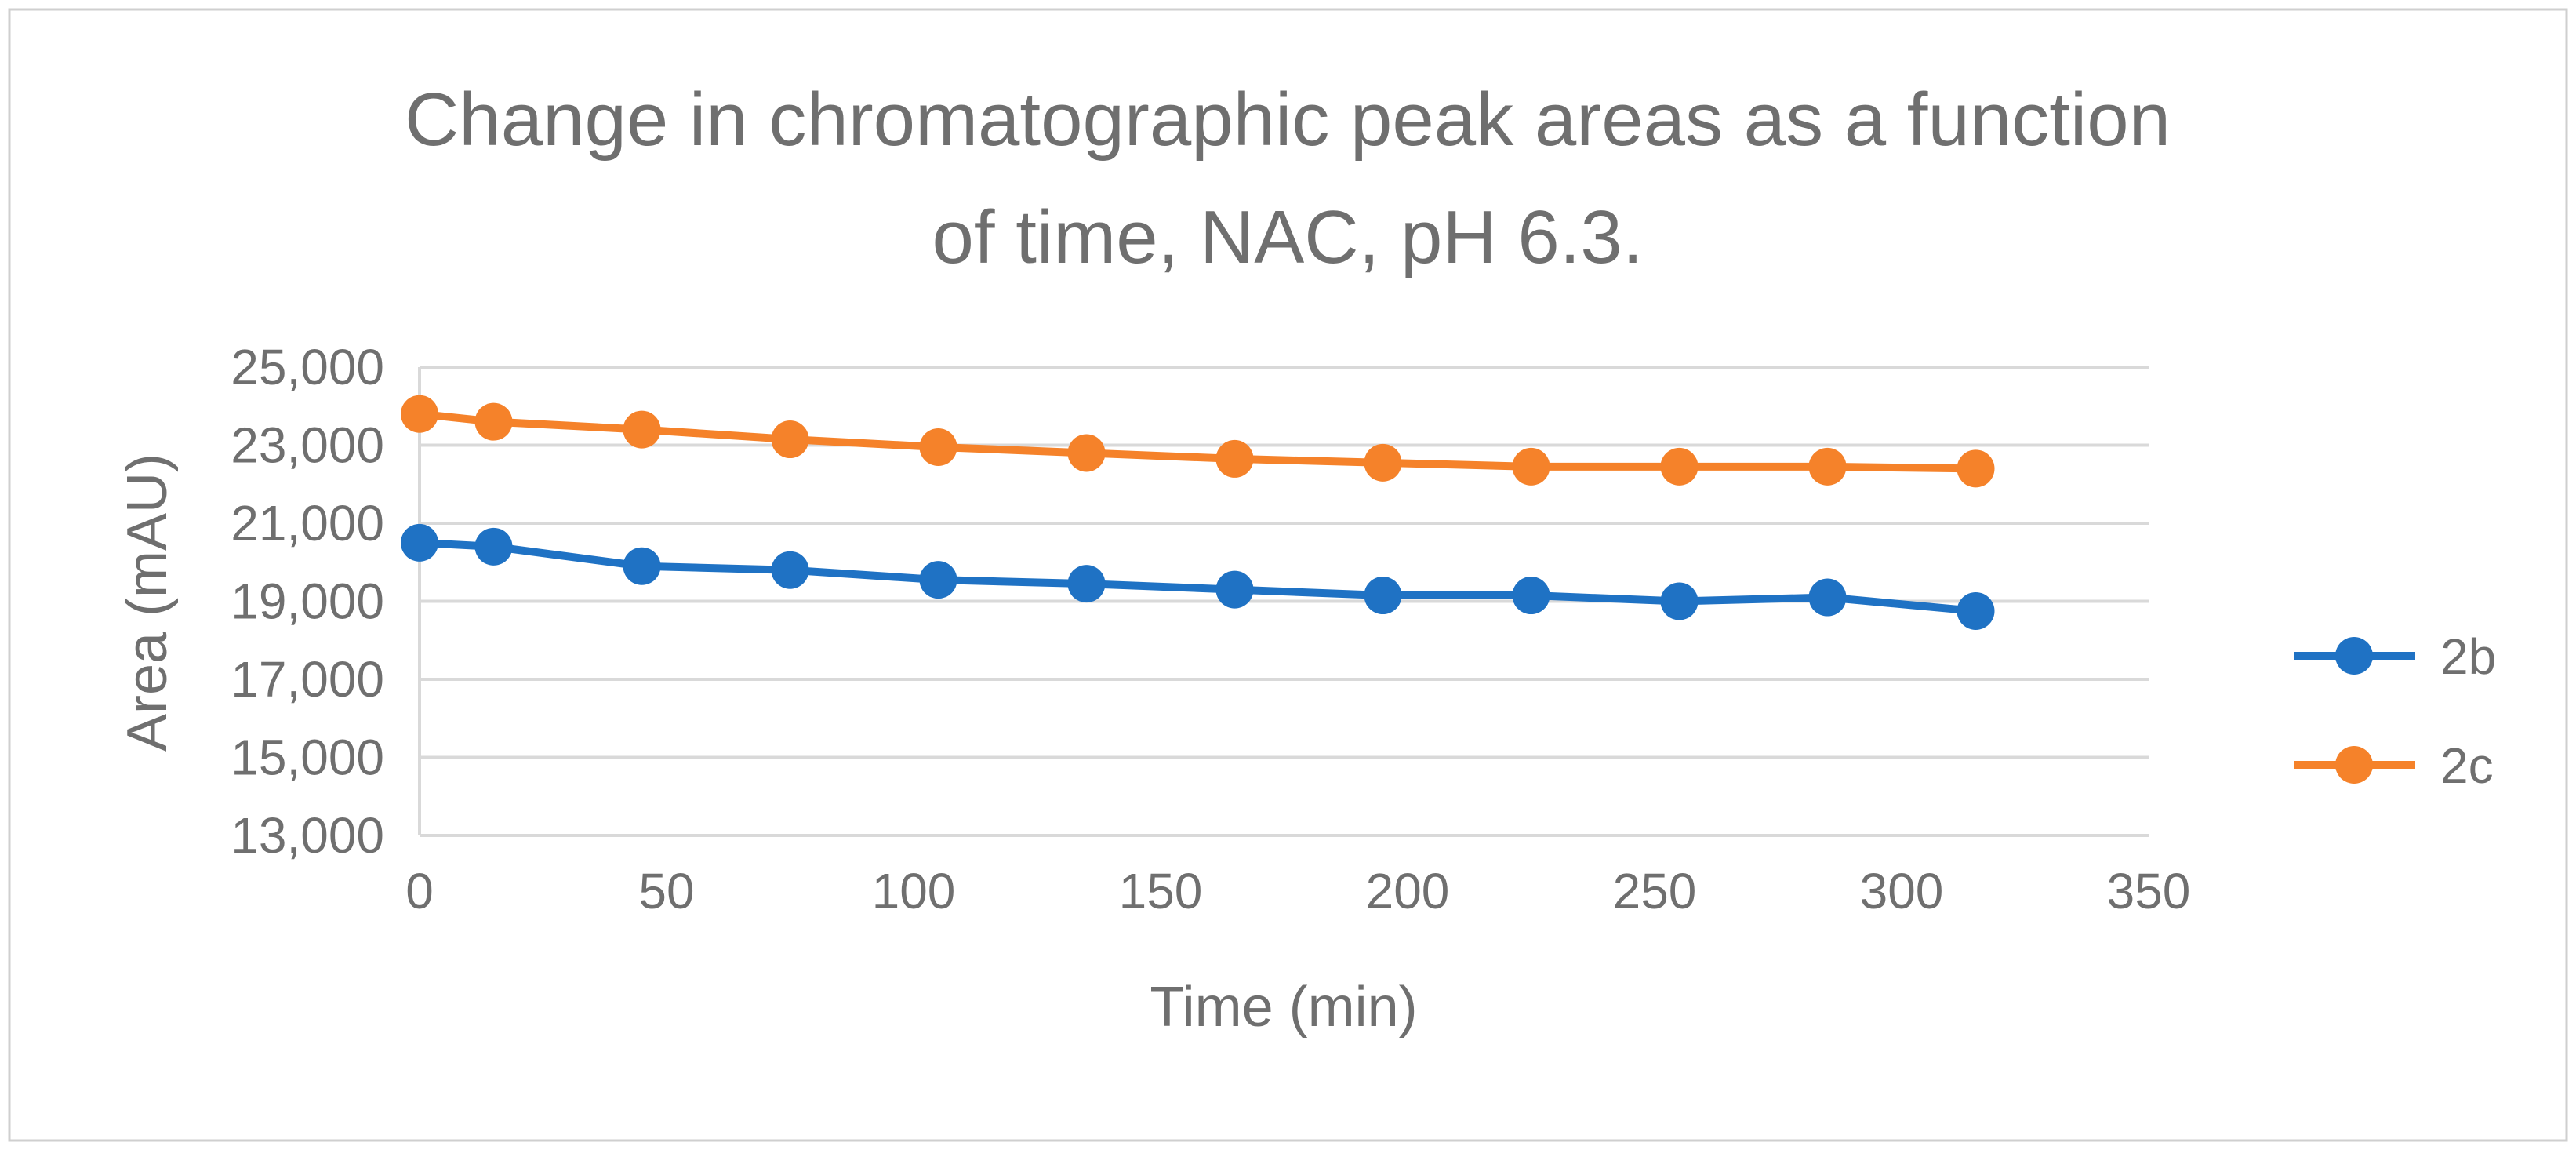 This screenshot has height=1150, width=2576. I want to click on y-tick-label: 23,000, so click(307, 445).